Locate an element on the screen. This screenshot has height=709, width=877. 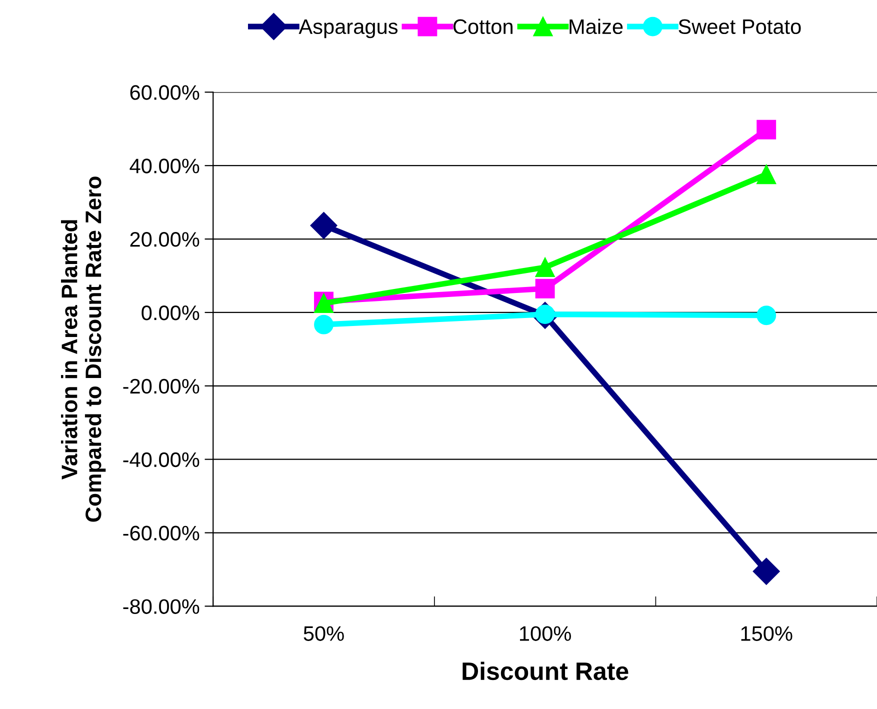
x-tick-label: 150% is located at coordinates (766, 633).